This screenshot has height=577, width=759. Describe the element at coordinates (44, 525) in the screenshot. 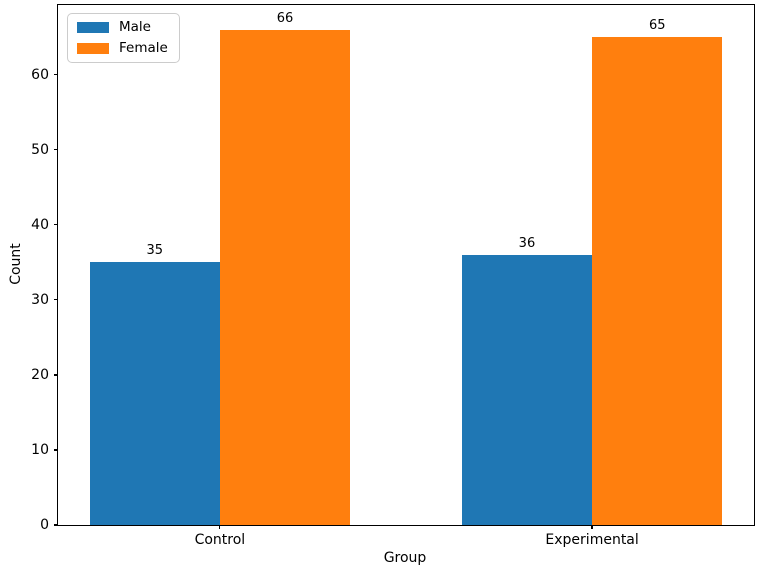

I see `y-tick-label: 0` at that location.